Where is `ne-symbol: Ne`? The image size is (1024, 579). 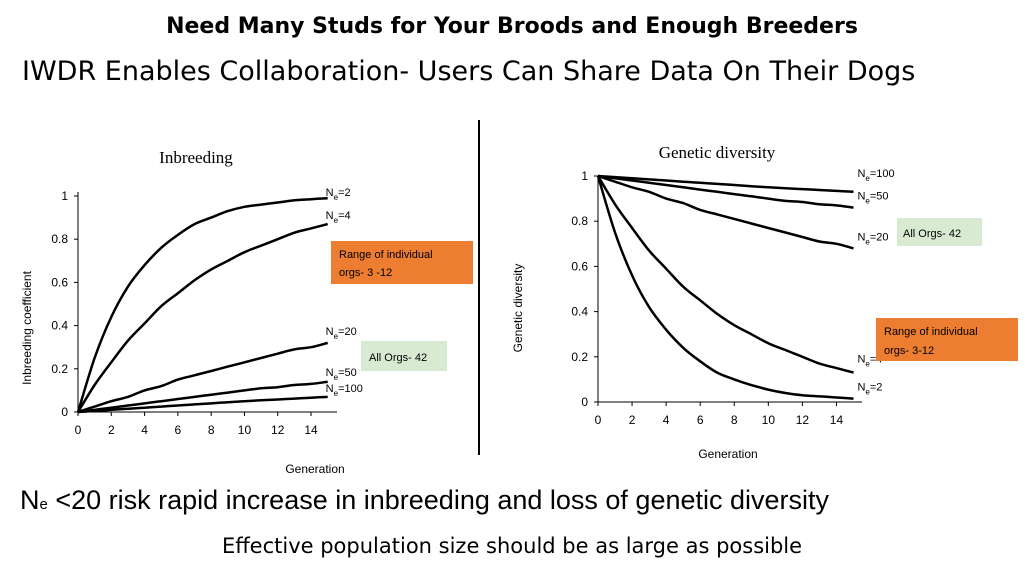
ne-symbol: Ne is located at coordinates (34, 500).